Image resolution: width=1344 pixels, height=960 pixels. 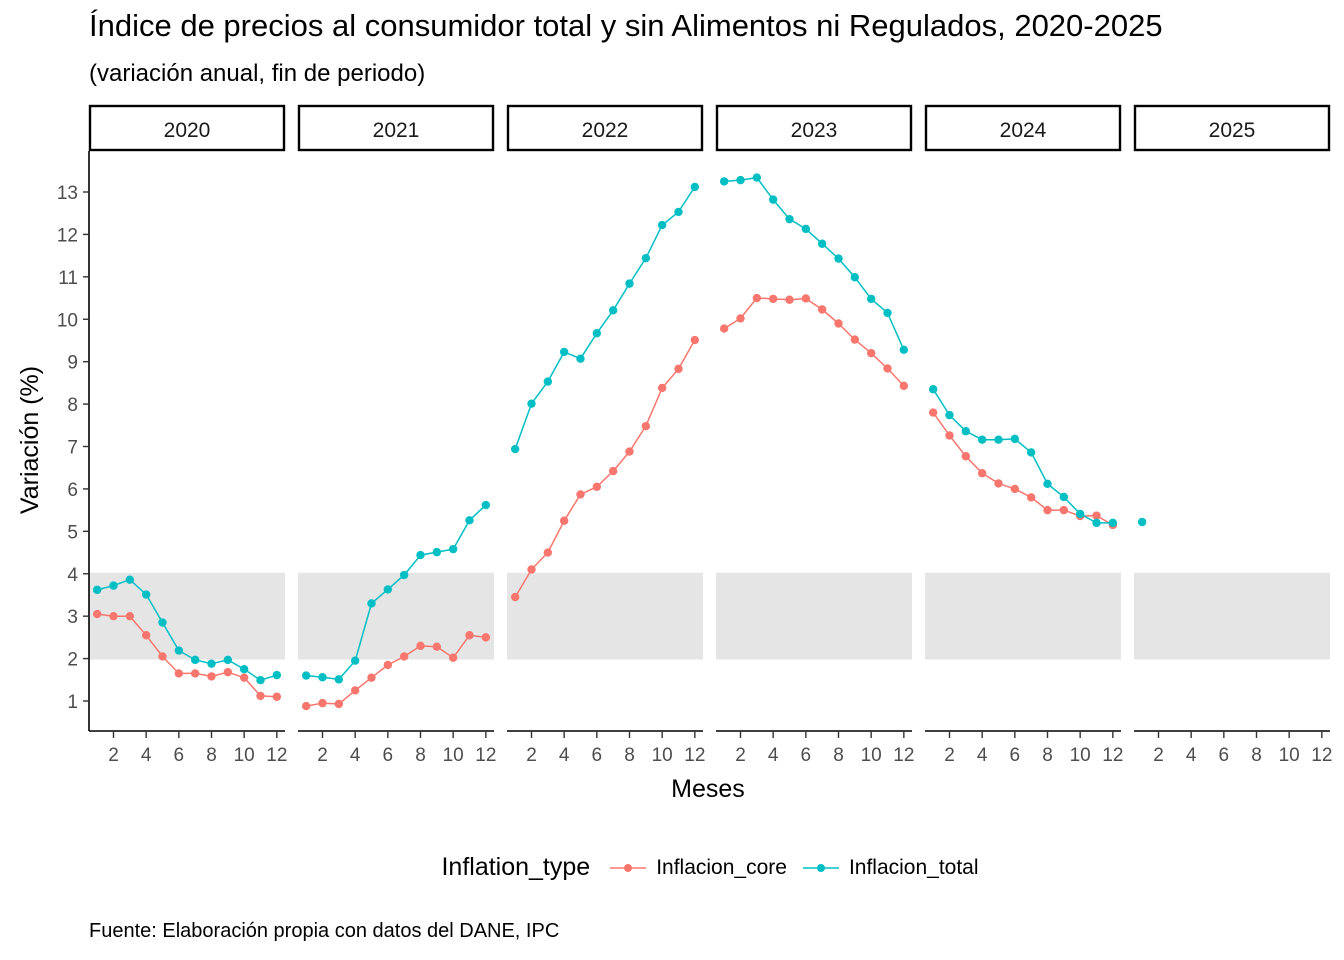 I want to click on facet-strip-2020, so click(x=187, y=128).